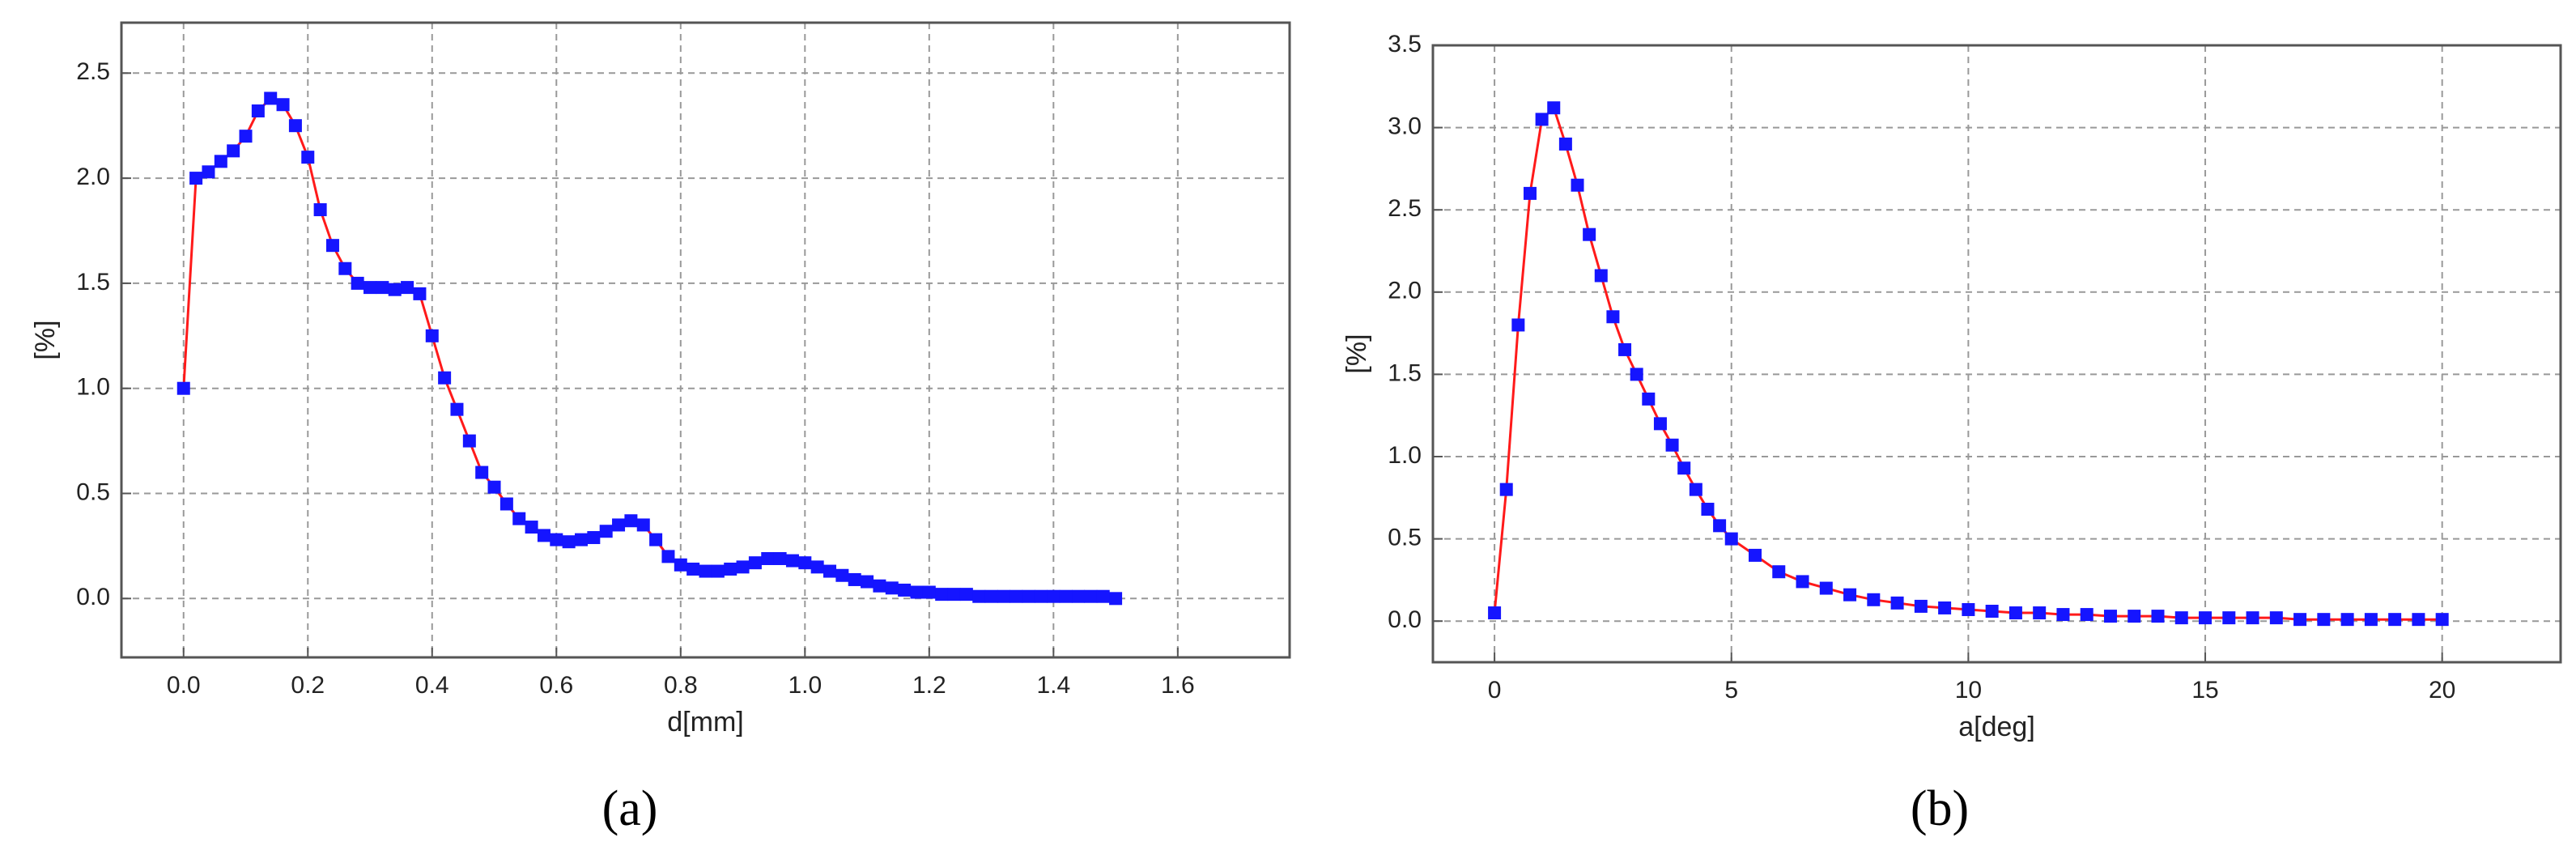 This screenshot has height=863, width=2576. What do you see at coordinates (308, 686) in the screenshot?
I see `x-tick-label: 0.2` at bounding box center [308, 686].